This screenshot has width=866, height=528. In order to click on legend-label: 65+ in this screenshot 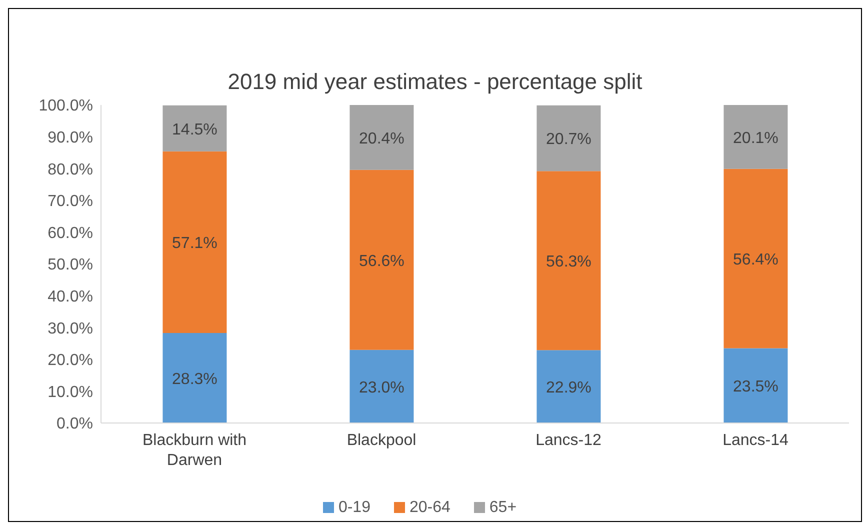, I will do `click(503, 507)`.